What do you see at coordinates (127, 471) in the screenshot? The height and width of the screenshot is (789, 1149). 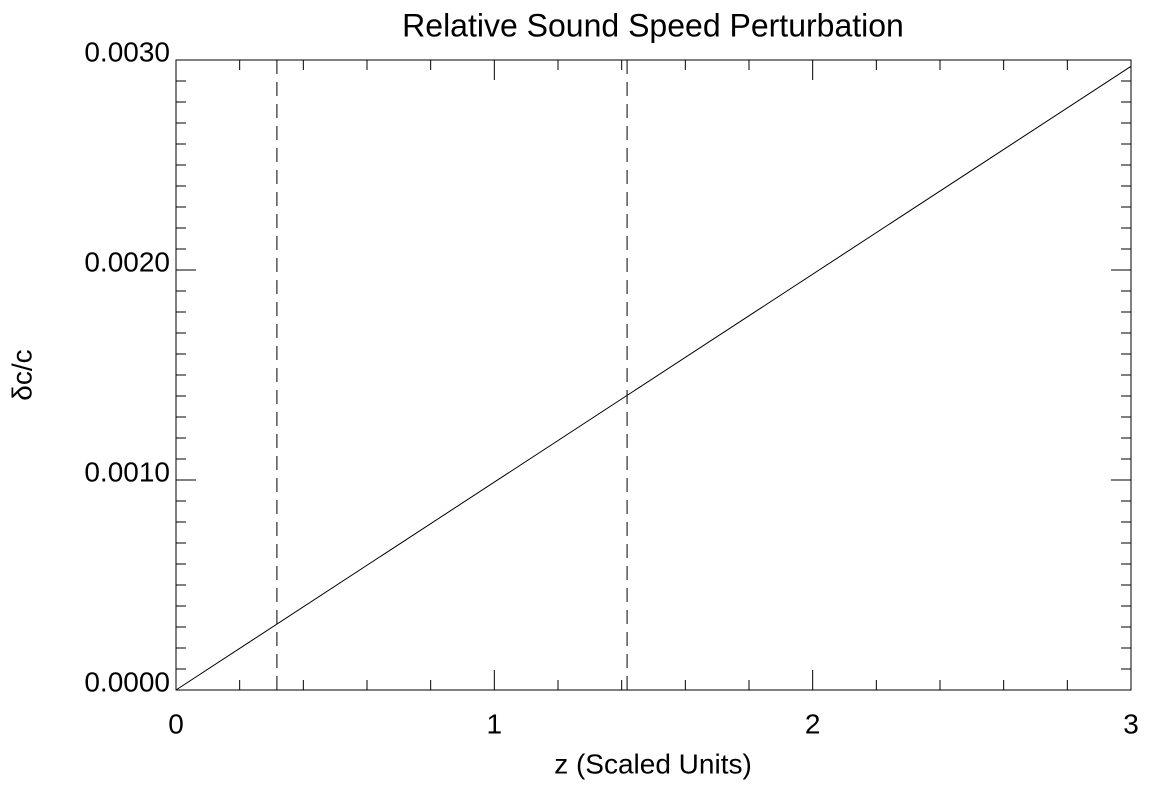 I see `y-tick-label: 0.0010` at bounding box center [127, 471].